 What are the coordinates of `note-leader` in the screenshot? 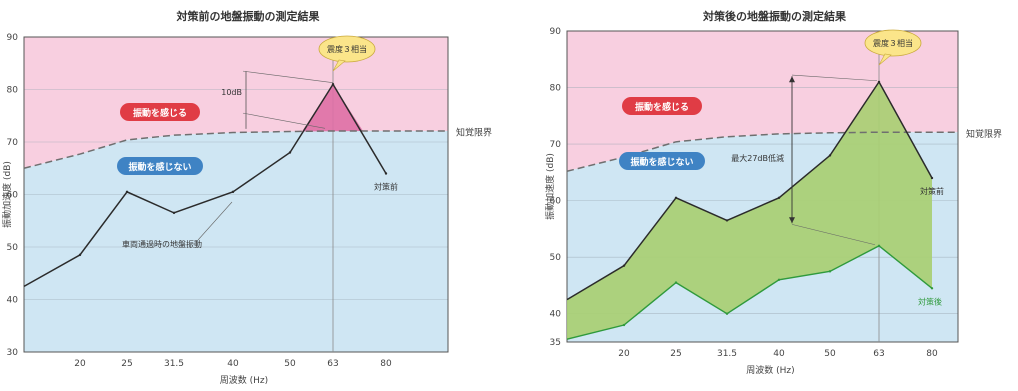 It's located at (215, 221).